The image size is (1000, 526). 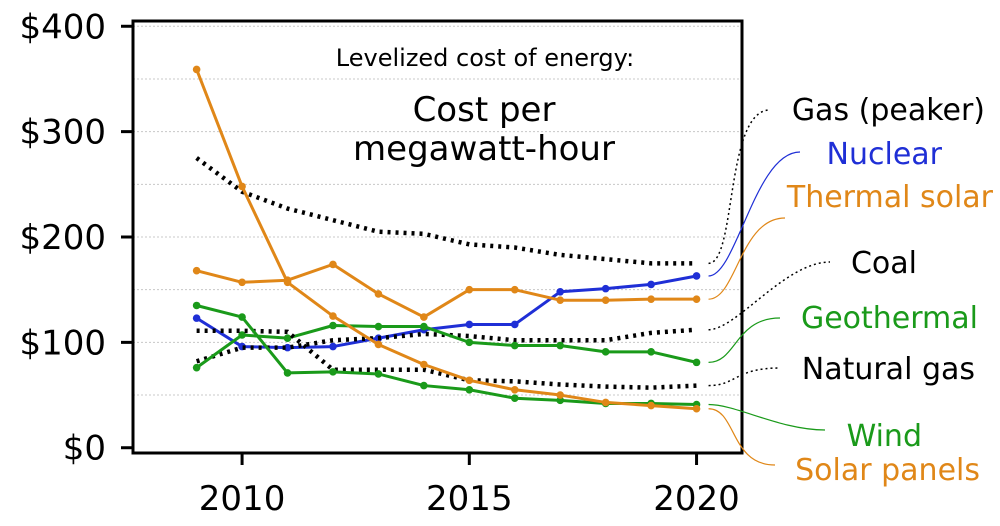 I want to click on connector-geothermal, so click(x=744, y=340).